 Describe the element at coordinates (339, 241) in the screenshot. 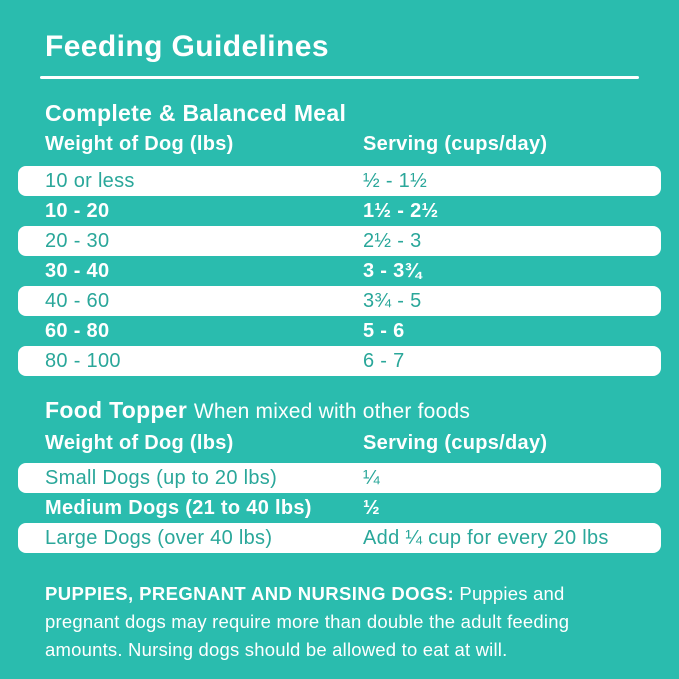

I see `table-row: 20 - 30 2½ - 3` at that location.